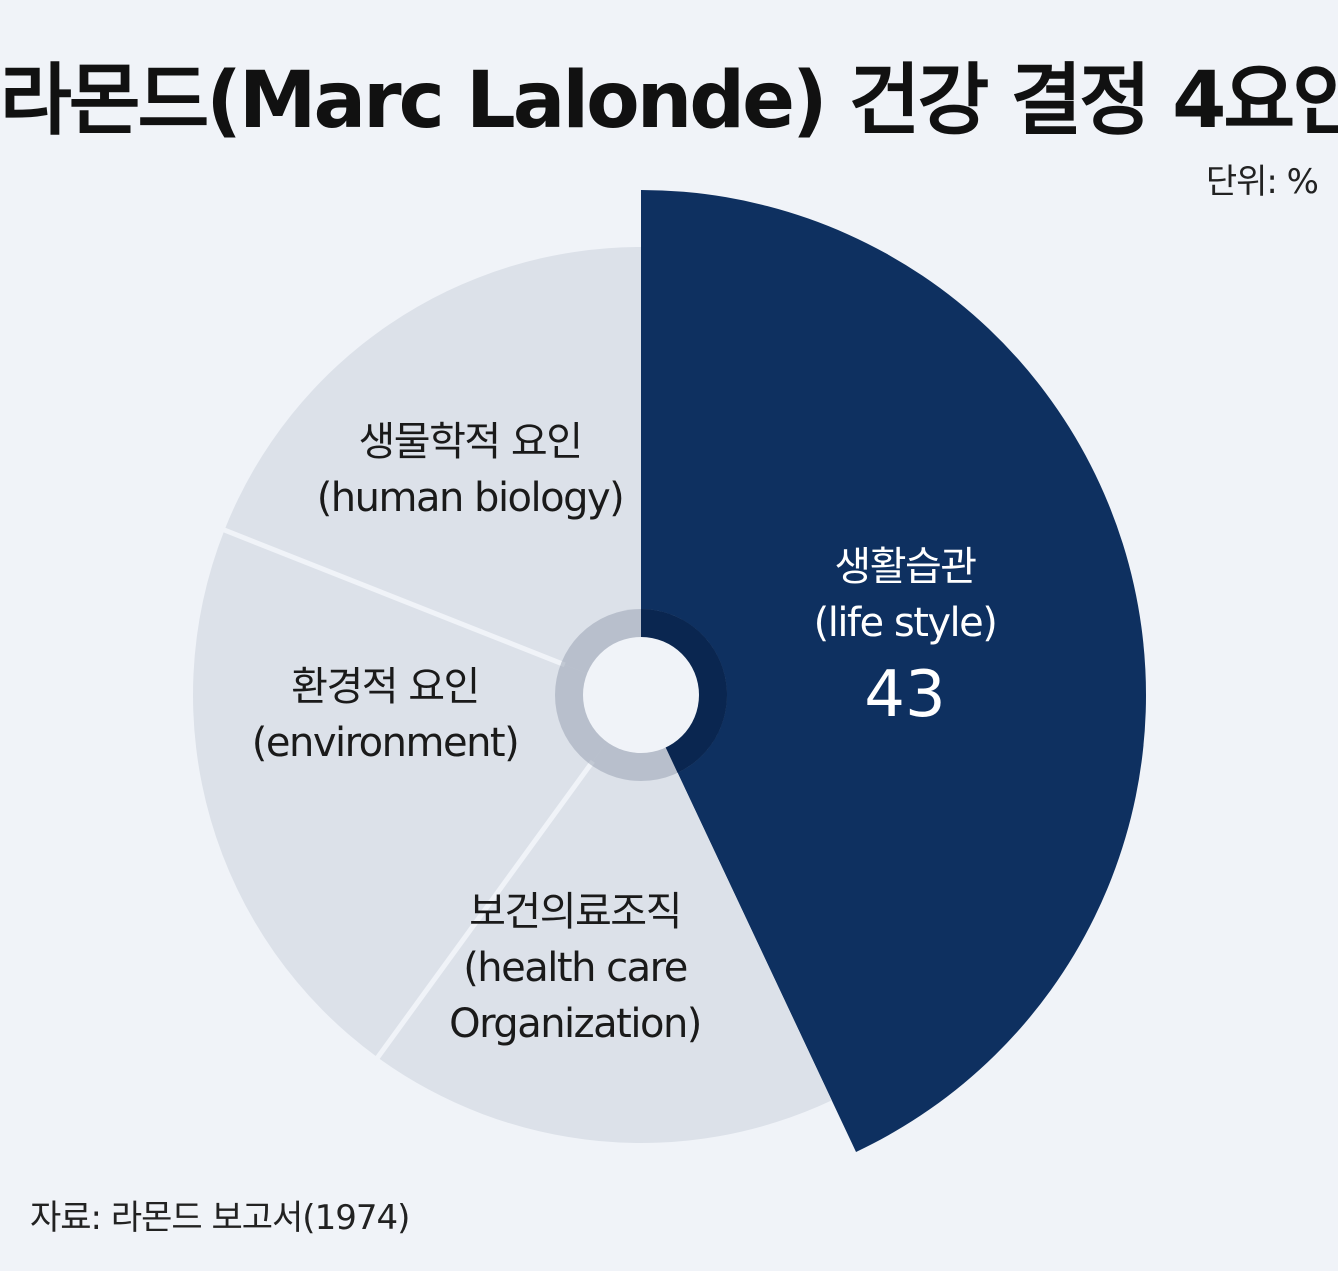 Image resolution: width=1338 pixels, height=1271 pixels. What do you see at coordinates (575, 968) in the screenshot?
I see `slice-label-2-name-en: (health care` at bounding box center [575, 968].